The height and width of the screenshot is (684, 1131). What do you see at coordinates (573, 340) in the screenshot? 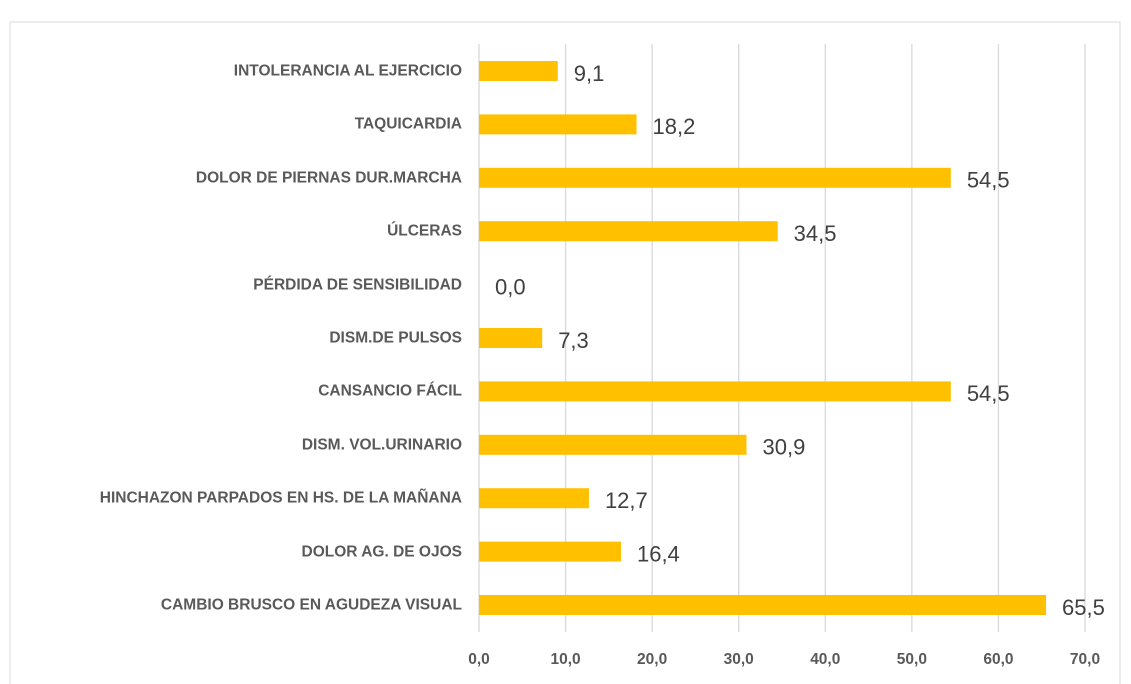
I see `value-label: 7,3` at bounding box center [573, 340].